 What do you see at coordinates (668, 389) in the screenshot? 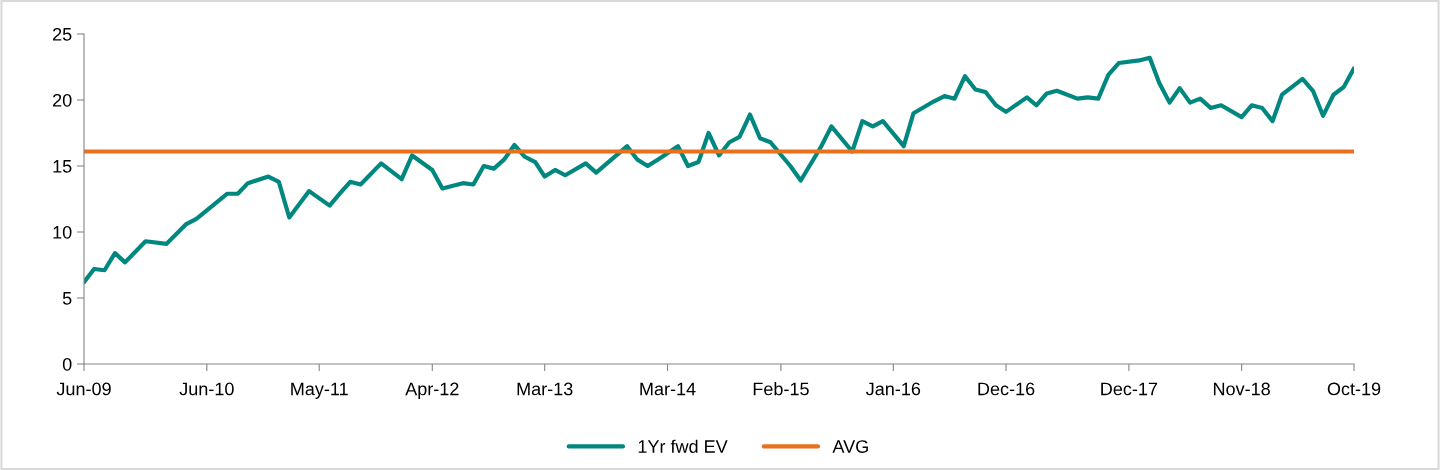
I see `x-tick-label: Mar-14` at bounding box center [668, 389].